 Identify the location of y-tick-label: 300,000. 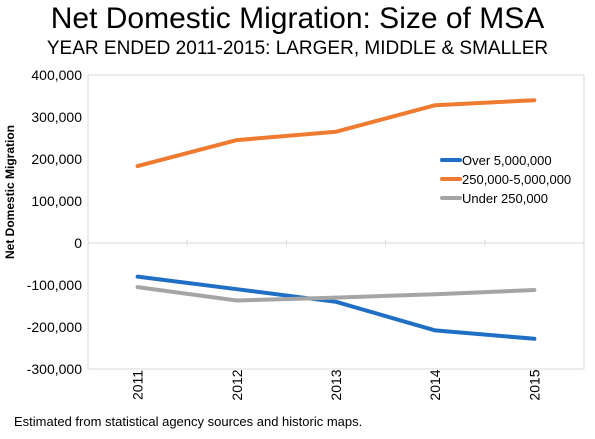
(56, 117).